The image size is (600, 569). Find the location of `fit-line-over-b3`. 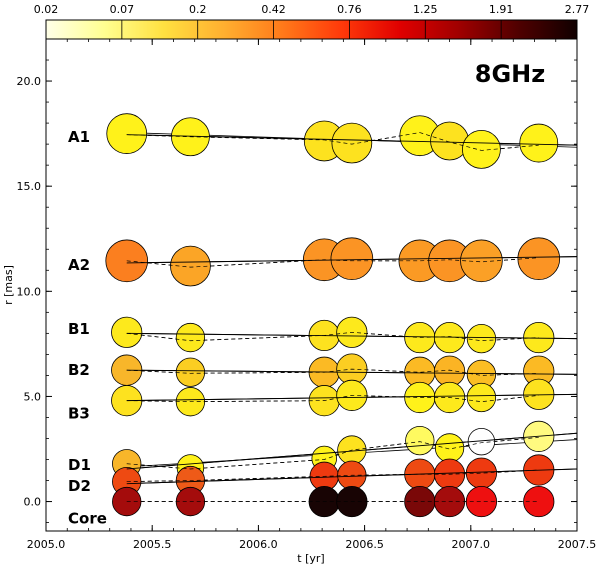

fit-line-over-b3 is located at coordinates (352, 397).